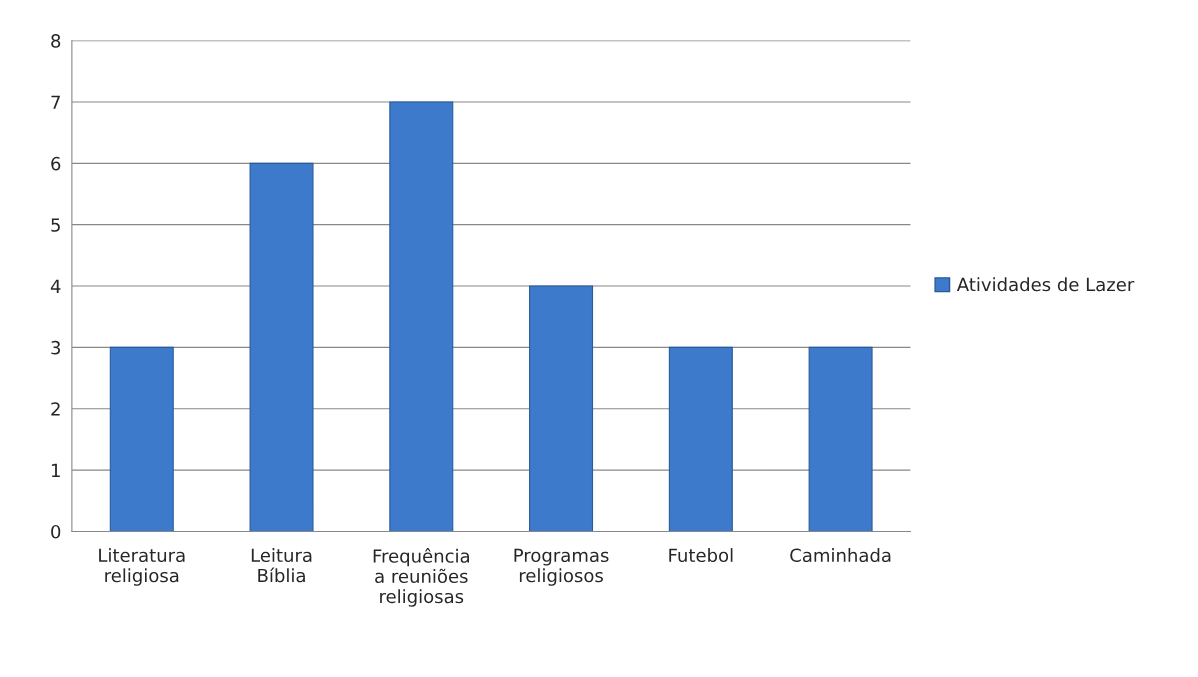 The image size is (1198, 677). Describe the element at coordinates (281, 565) in the screenshot. I see `x-tick-label: Leitura Bíblia` at that location.